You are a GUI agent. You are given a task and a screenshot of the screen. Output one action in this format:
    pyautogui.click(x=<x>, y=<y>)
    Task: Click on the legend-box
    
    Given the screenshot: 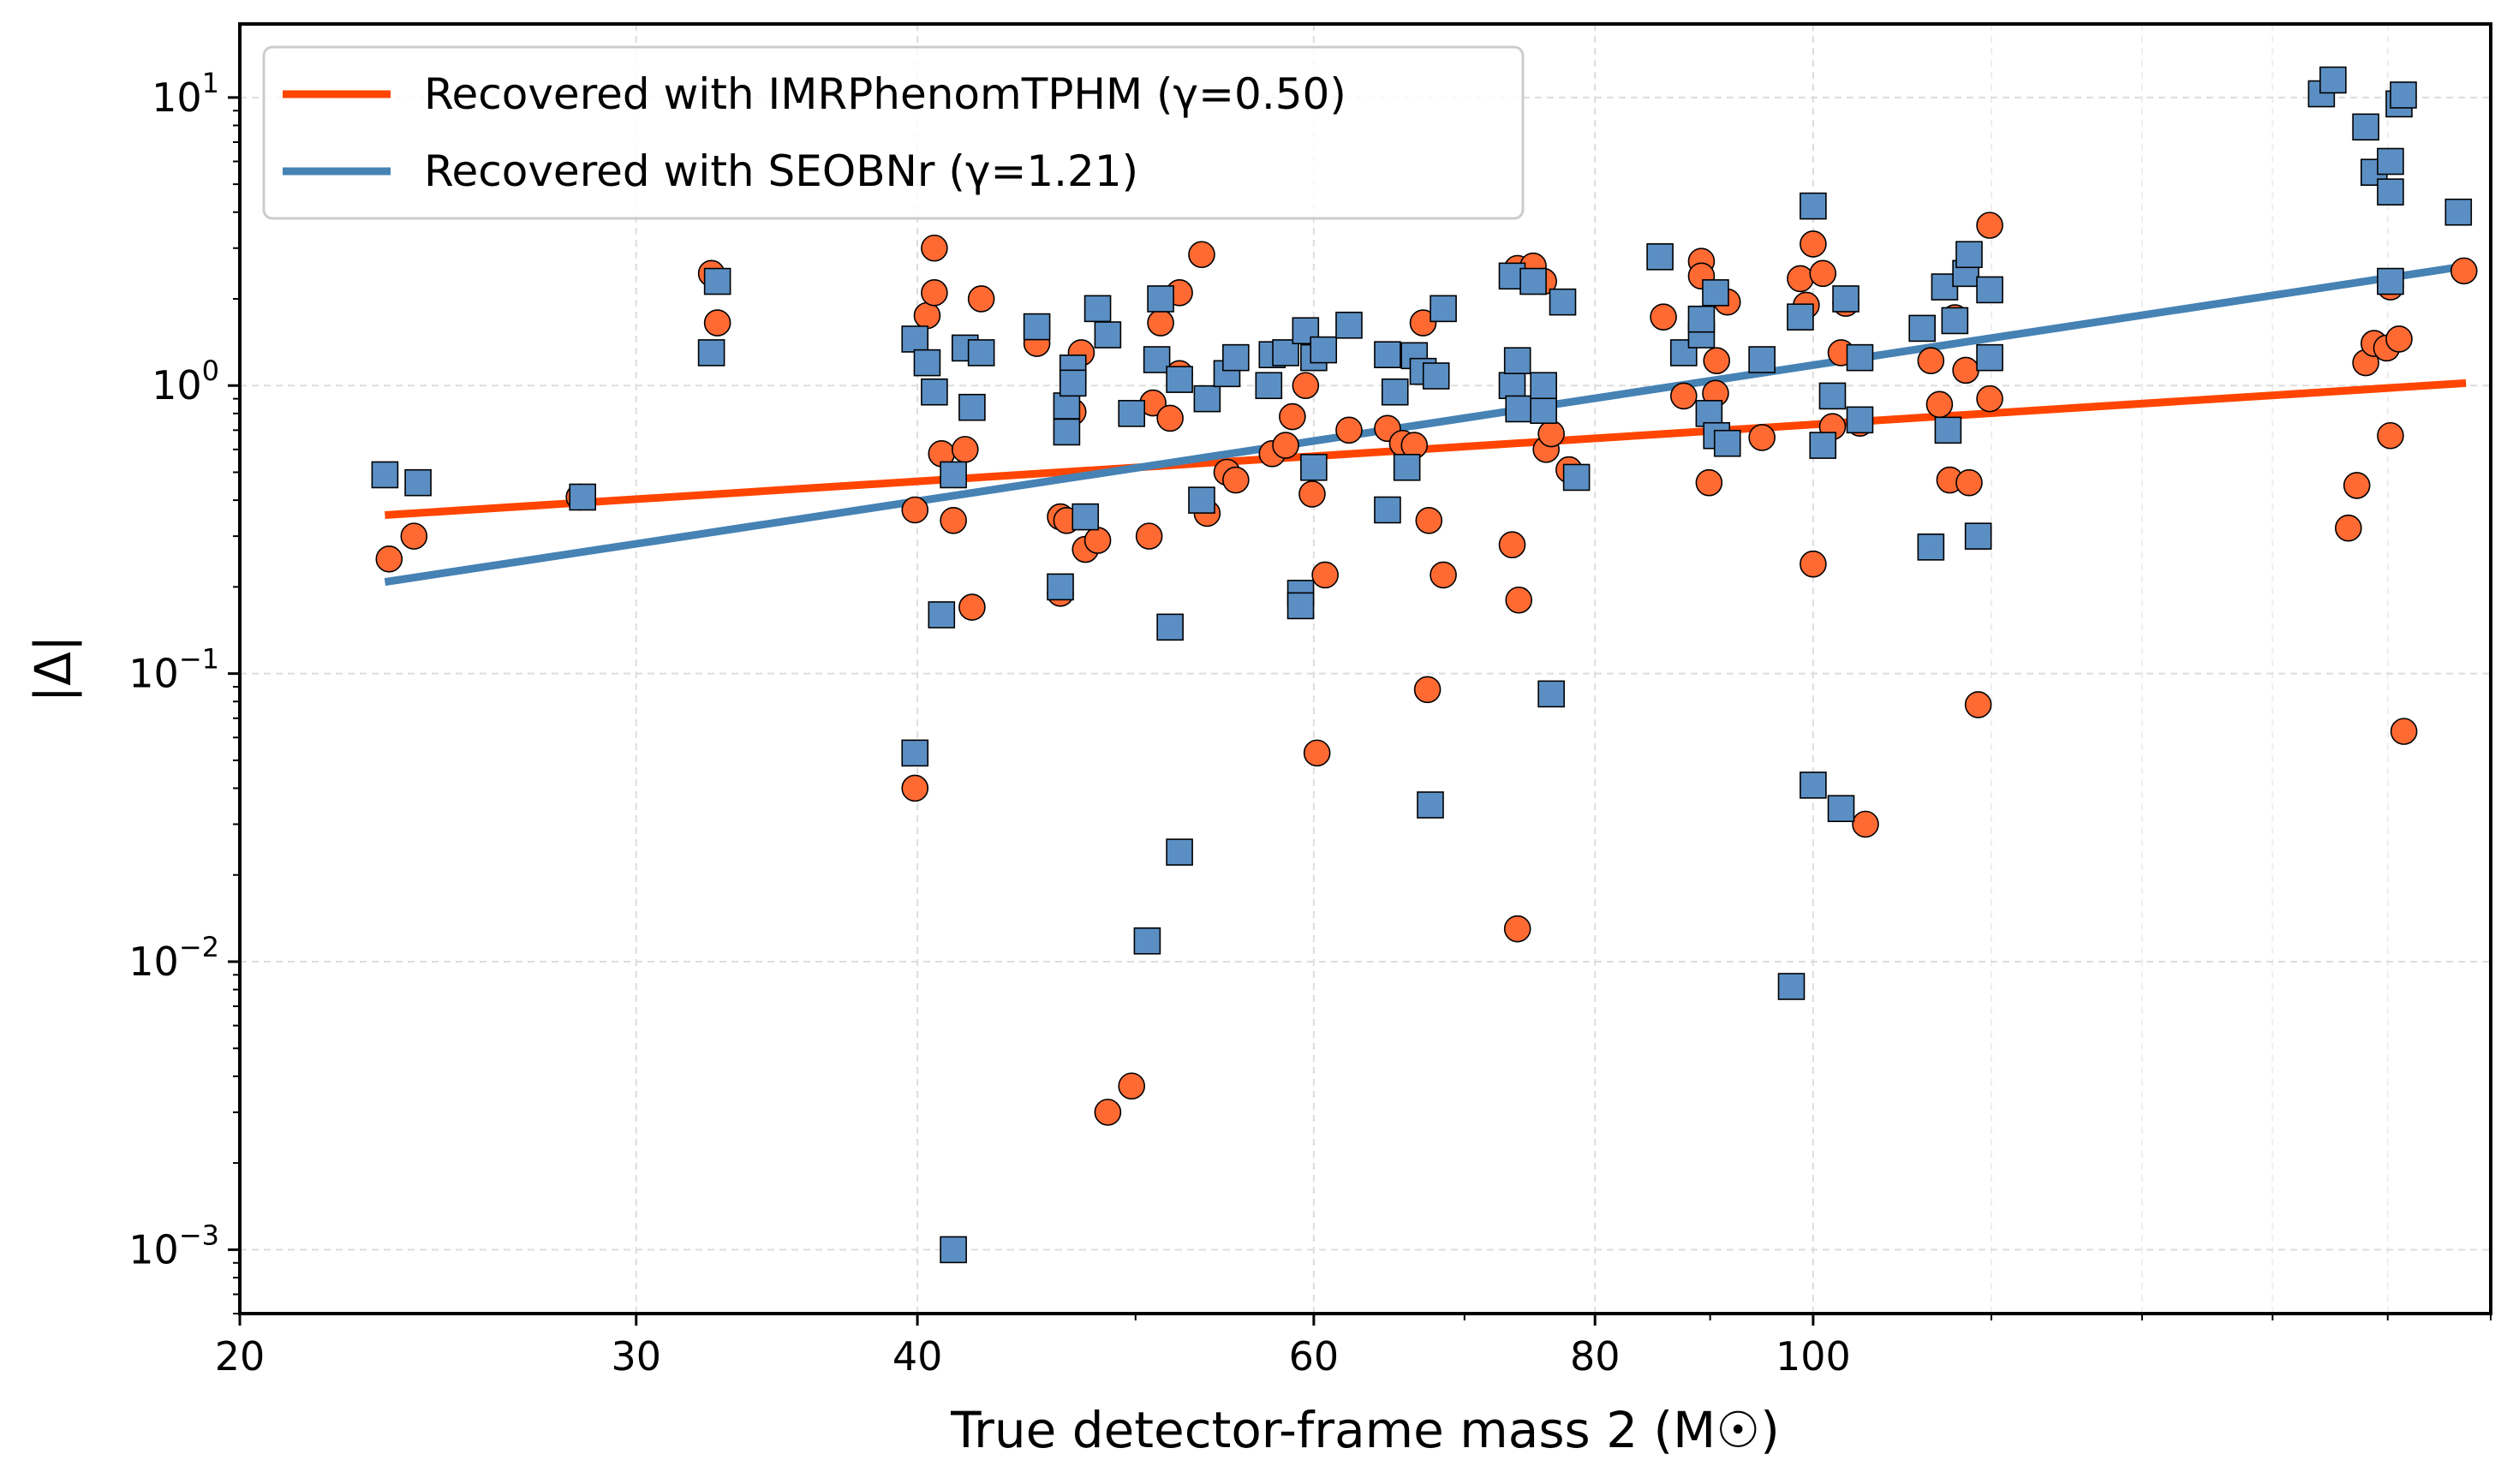 What is the action you would take?
    pyautogui.click(x=893, y=132)
    